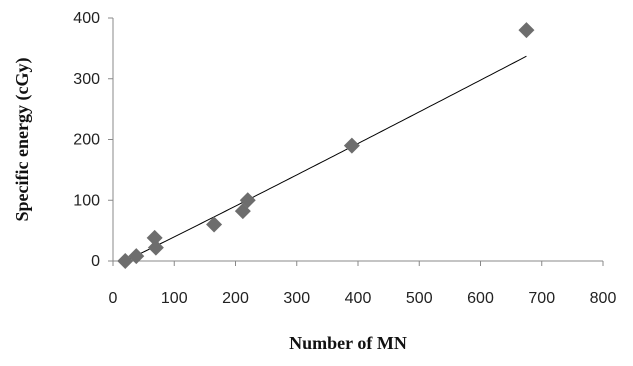  What do you see at coordinates (174, 298) in the screenshot?
I see `x-tick-label: 100` at bounding box center [174, 298].